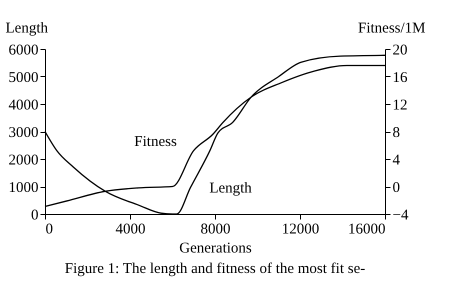  I want to click on y-tick-label: 2000, so click(23, 160).